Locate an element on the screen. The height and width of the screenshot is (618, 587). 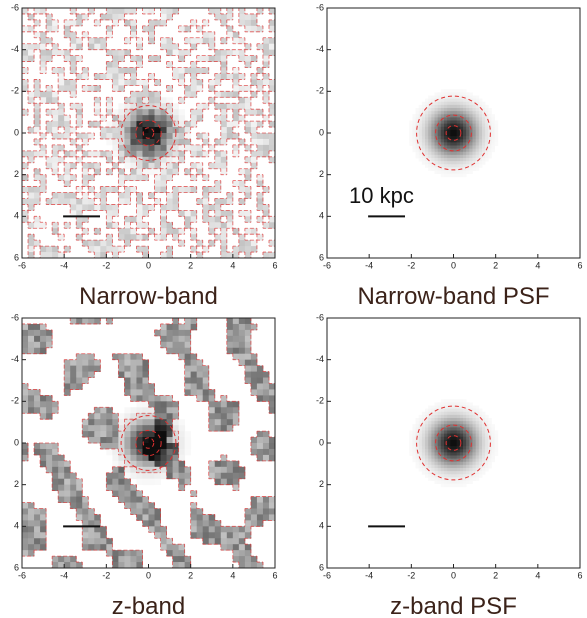
panel-title: z-band is located at coordinates (148, 605).